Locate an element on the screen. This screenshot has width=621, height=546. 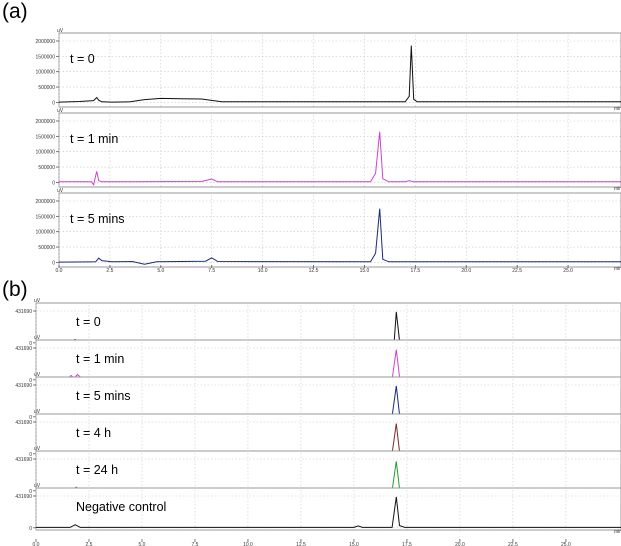
series-label: t = 24 h is located at coordinates (97, 470).